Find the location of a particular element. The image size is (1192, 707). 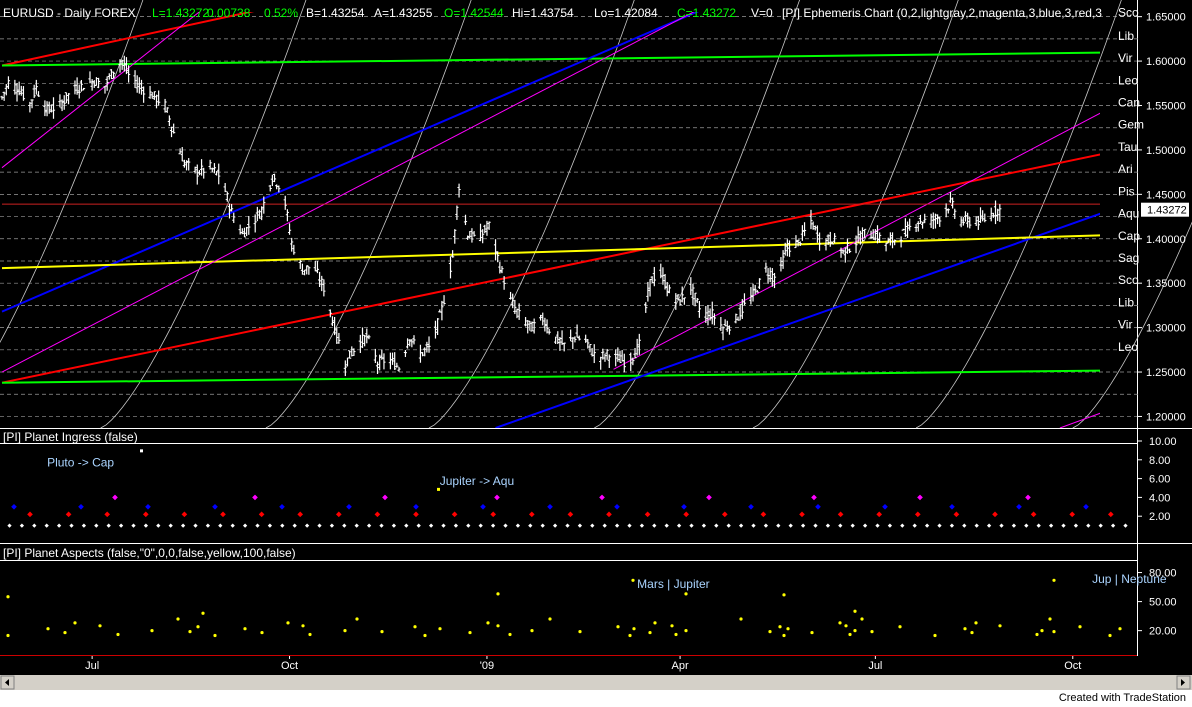

header-field: A=1.43255 is located at coordinates (403, 13).